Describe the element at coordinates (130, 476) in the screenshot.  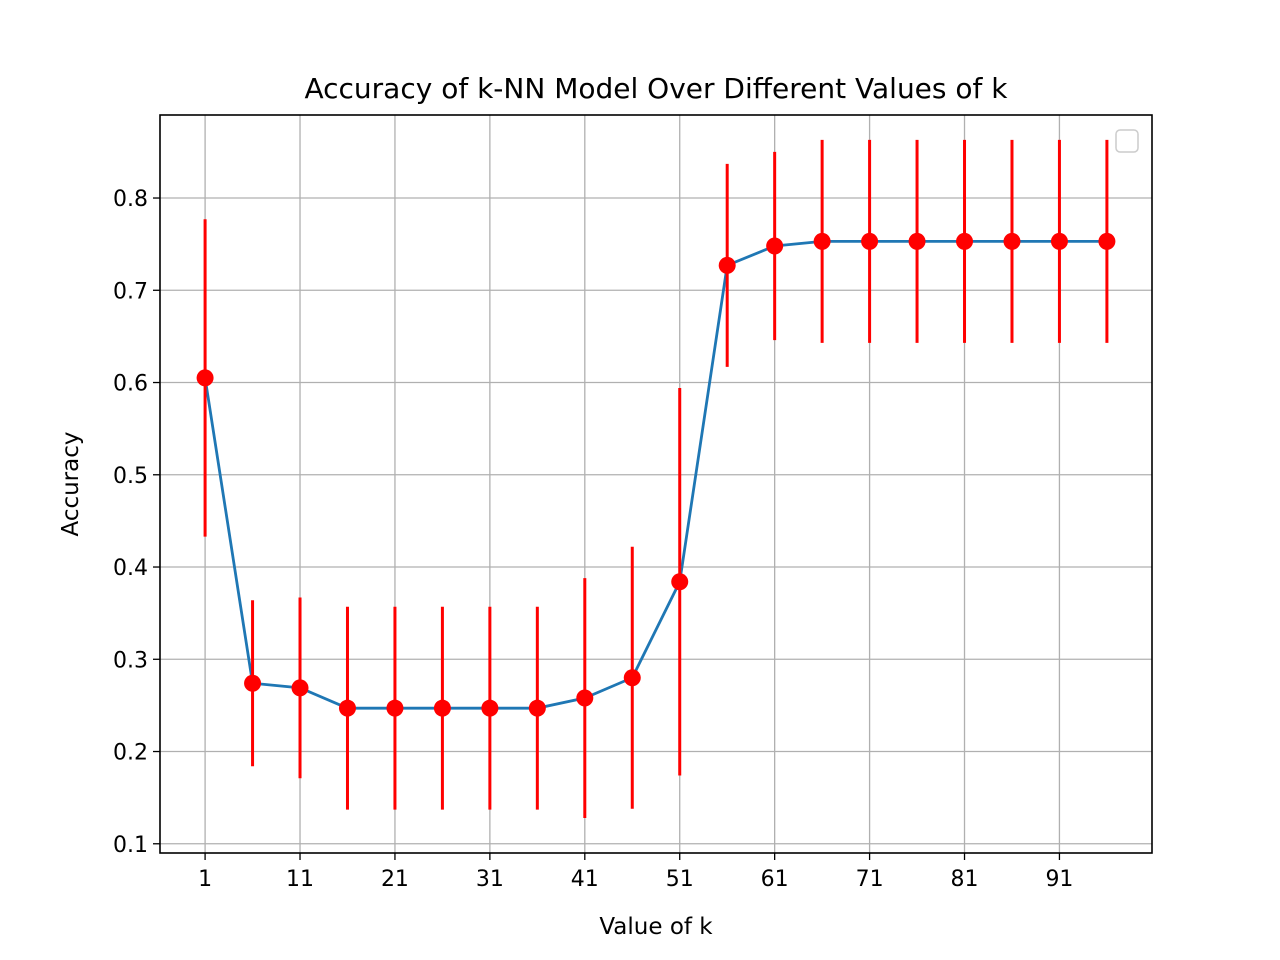
I see `y-tick-label: 0.5` at that location.